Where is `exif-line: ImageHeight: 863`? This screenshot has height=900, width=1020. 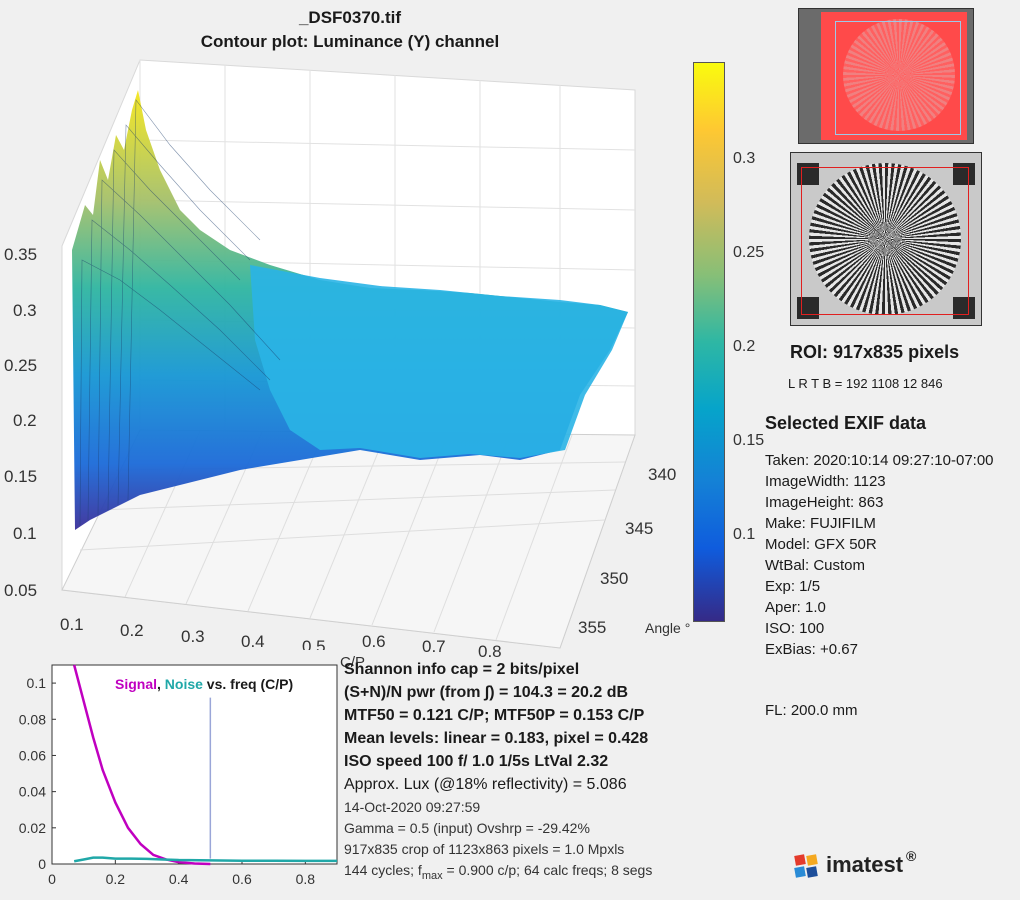
exif-line: ImageHeight: 863 is located at coordinates (824, 502).